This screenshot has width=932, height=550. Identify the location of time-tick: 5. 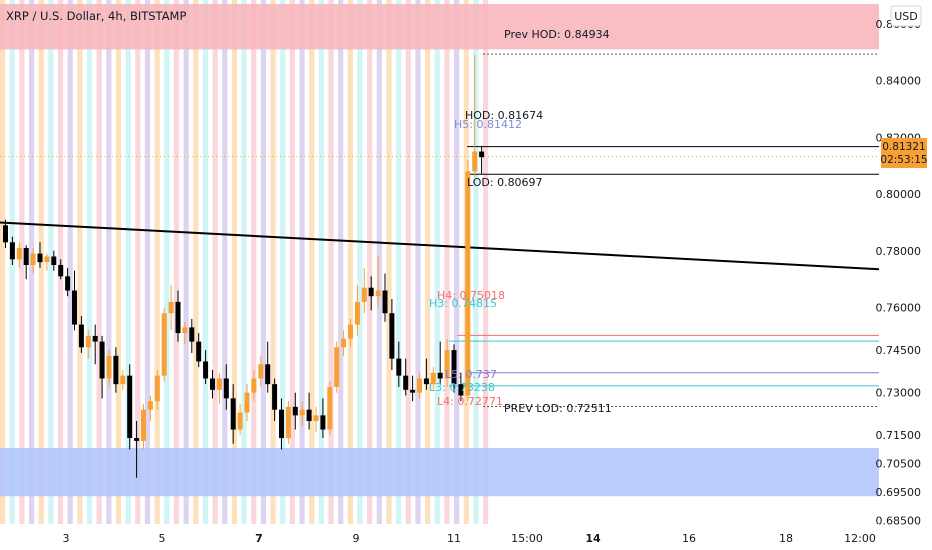
(162, 538).